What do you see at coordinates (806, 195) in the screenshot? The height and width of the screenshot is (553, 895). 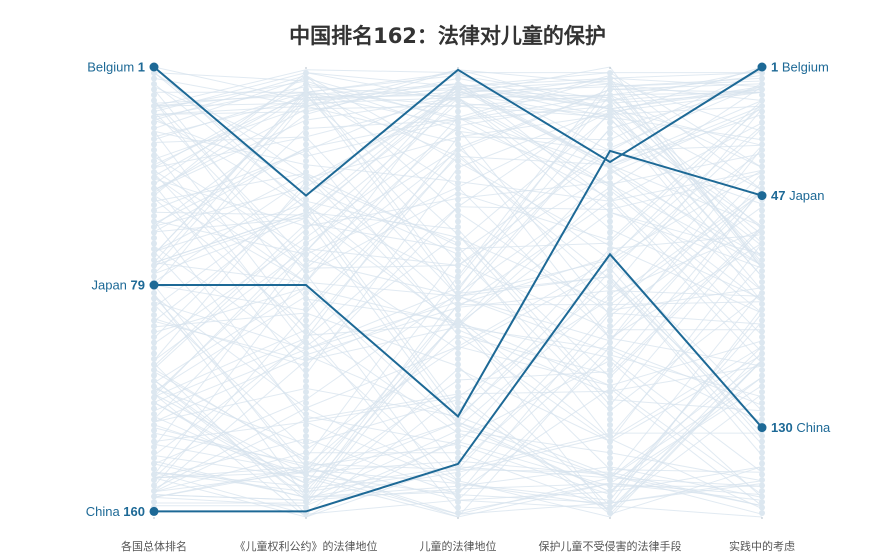 I see `label-name: Japan` at bounding box center [806, 195].